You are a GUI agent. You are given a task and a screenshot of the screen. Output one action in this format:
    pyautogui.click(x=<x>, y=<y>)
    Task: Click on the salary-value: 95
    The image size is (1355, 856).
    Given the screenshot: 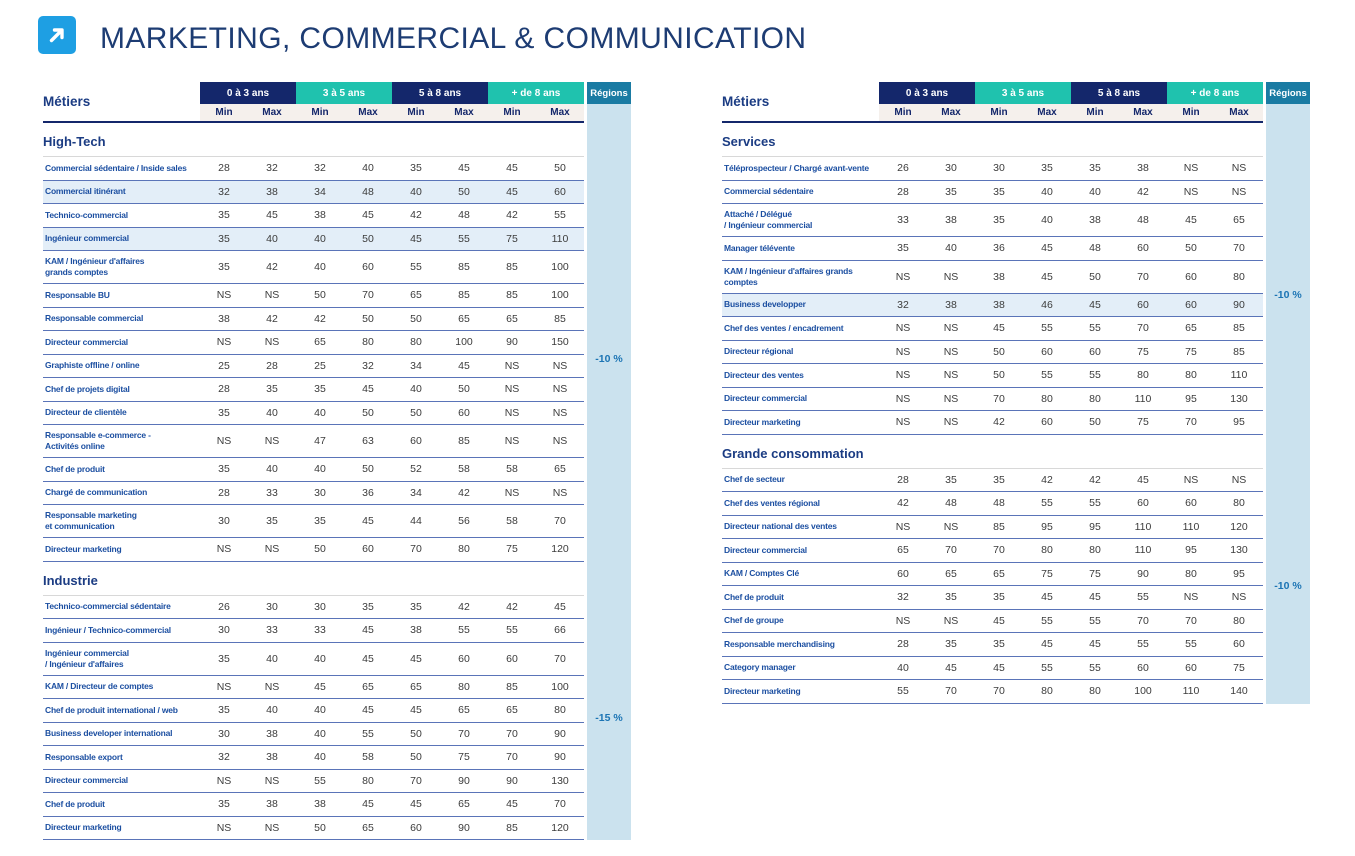 What is the action you would take?
    pyautogui.click(x=1047, y=526)
    